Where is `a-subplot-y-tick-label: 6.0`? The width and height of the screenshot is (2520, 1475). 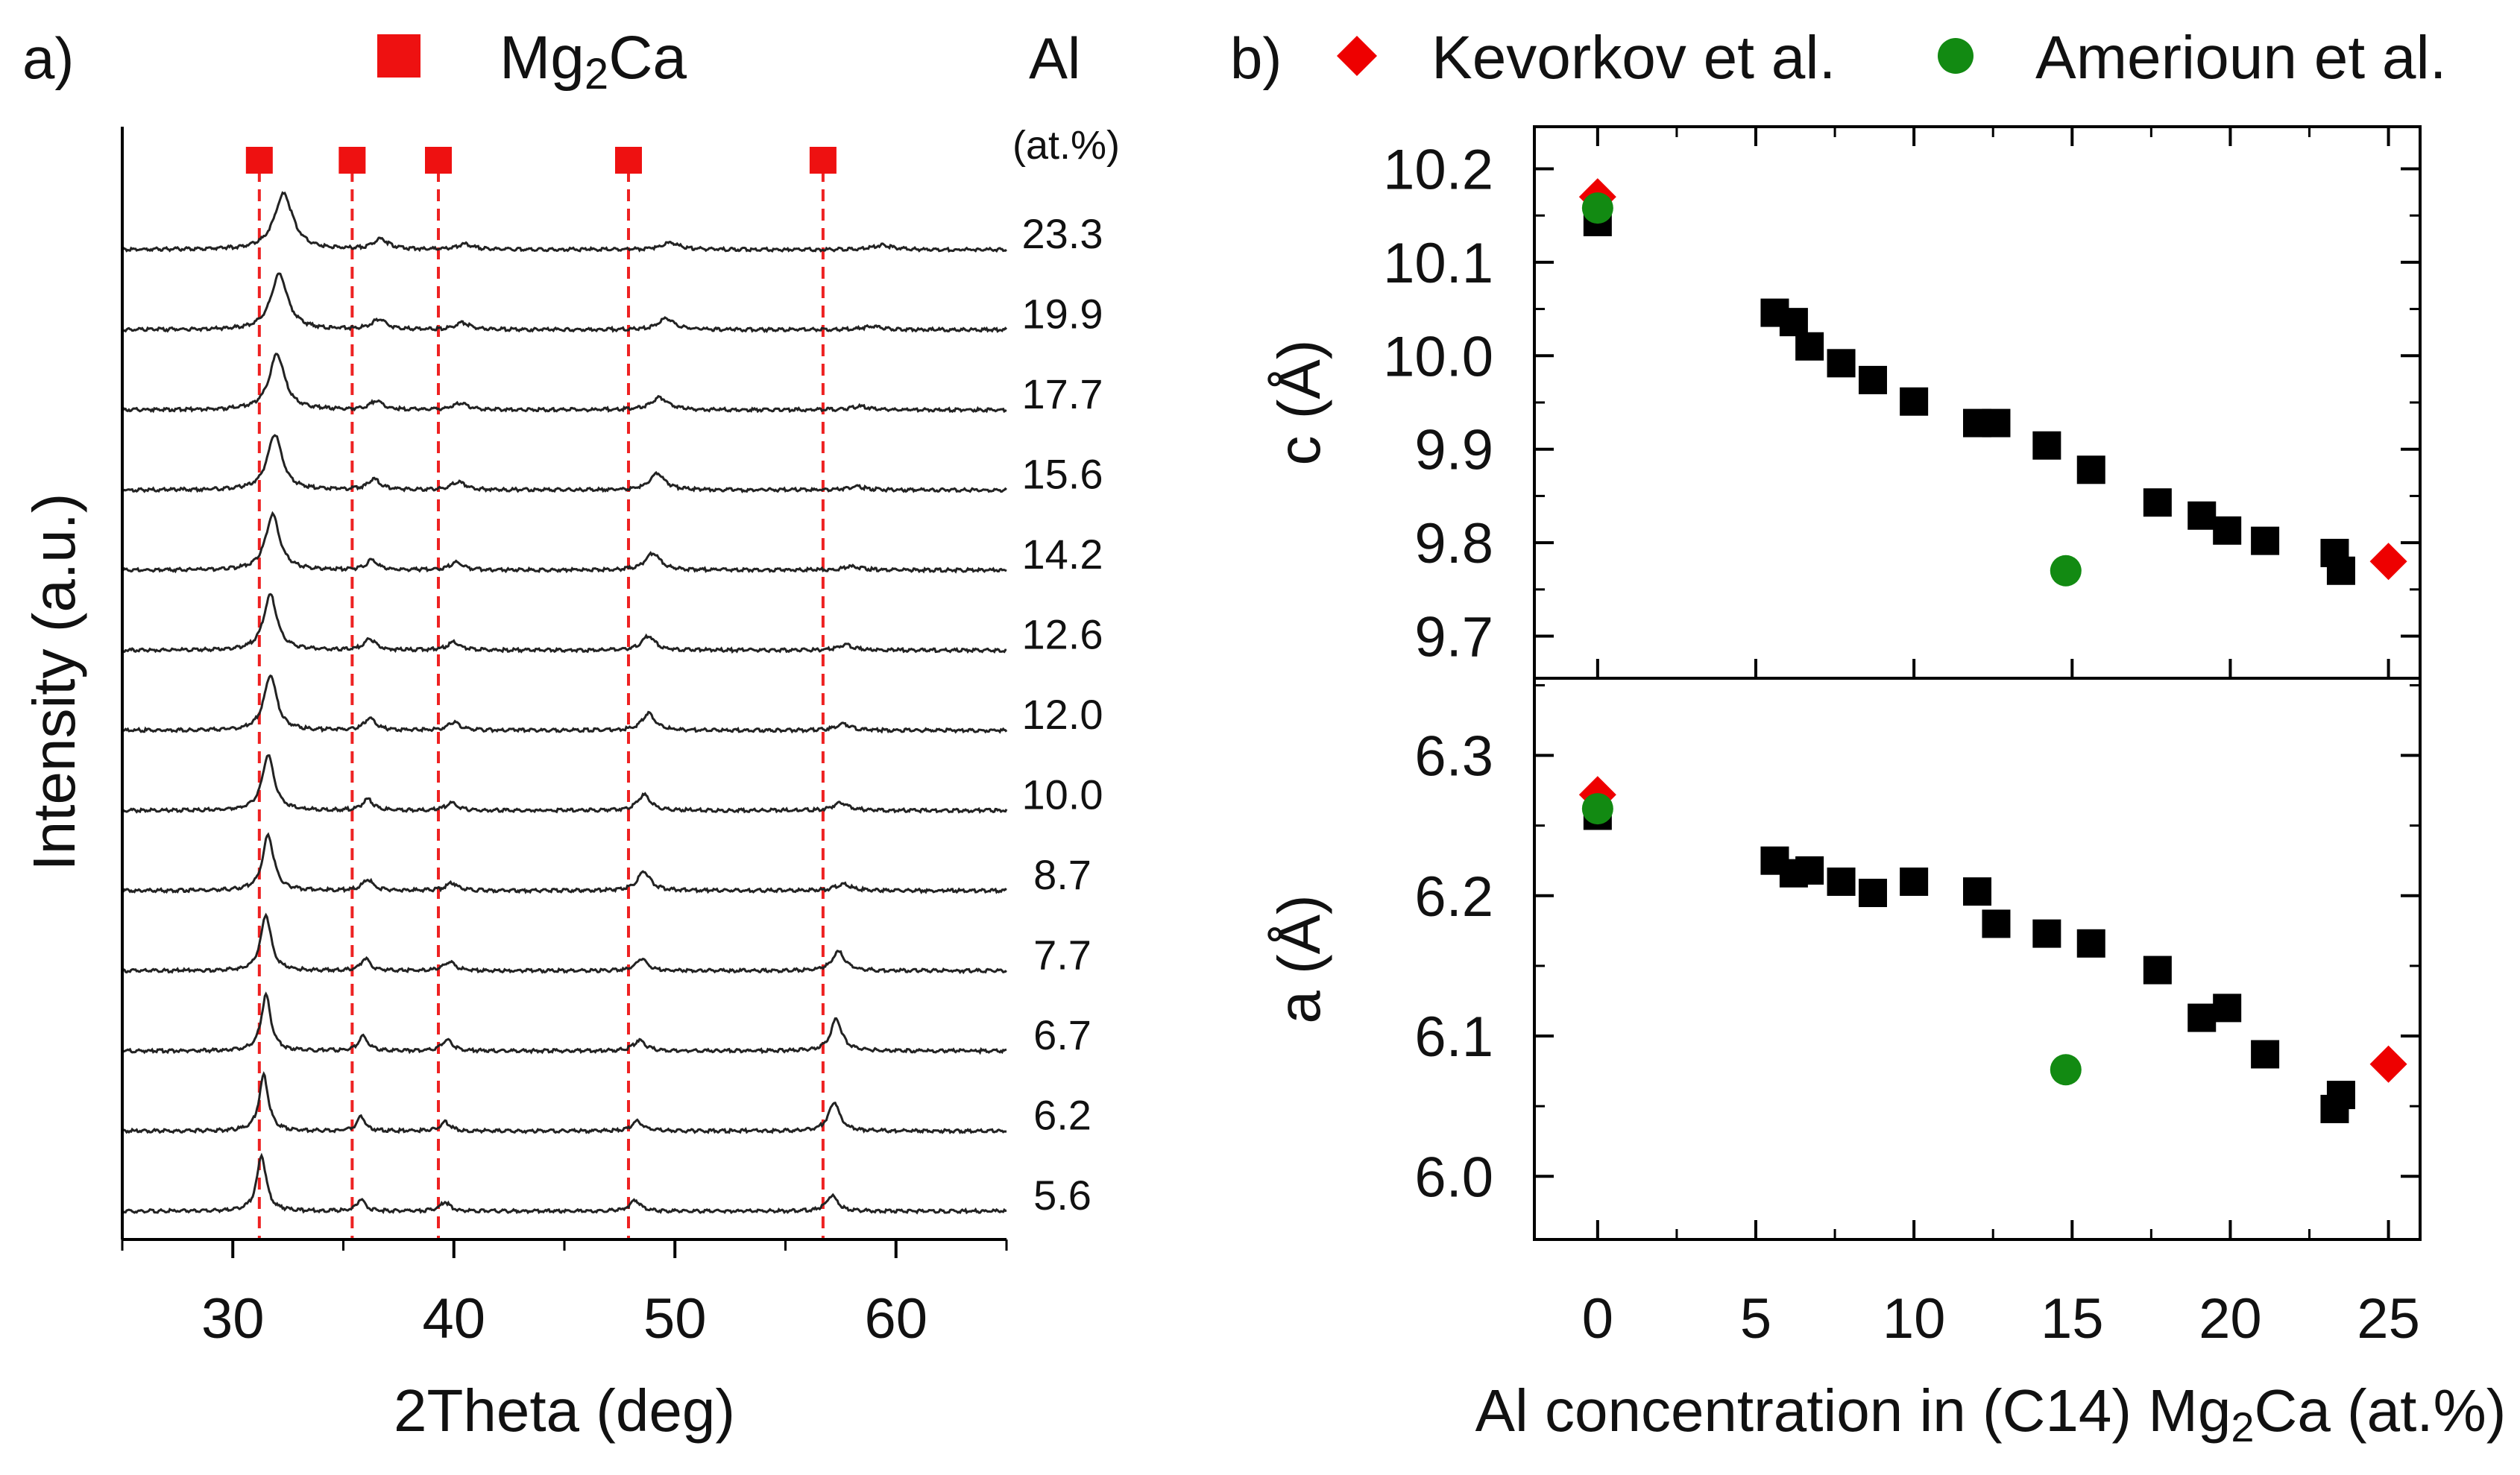 a-subplot-y-tick-label: 6.0 is located at coordinates (1453, 1177).